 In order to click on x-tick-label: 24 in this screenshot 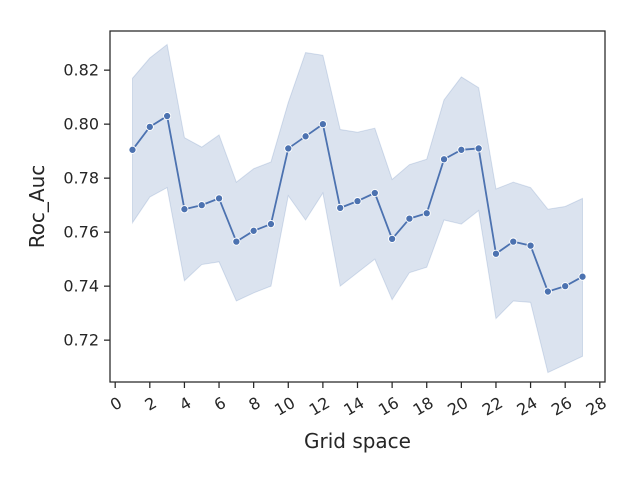, I will do `click(526, 406)`.